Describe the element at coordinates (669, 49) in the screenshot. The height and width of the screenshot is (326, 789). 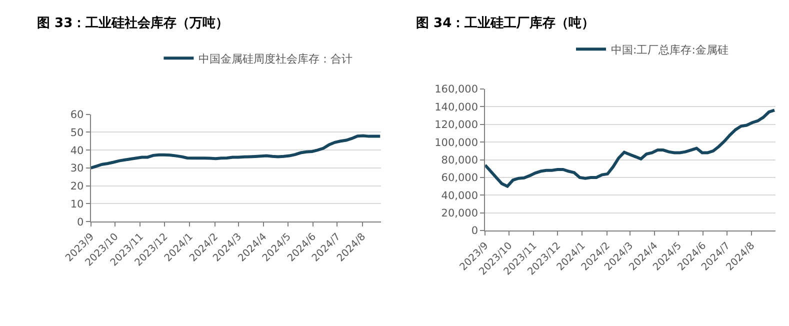
I see `legend-label: 中国:工厂总库存:金属硅` at that location.